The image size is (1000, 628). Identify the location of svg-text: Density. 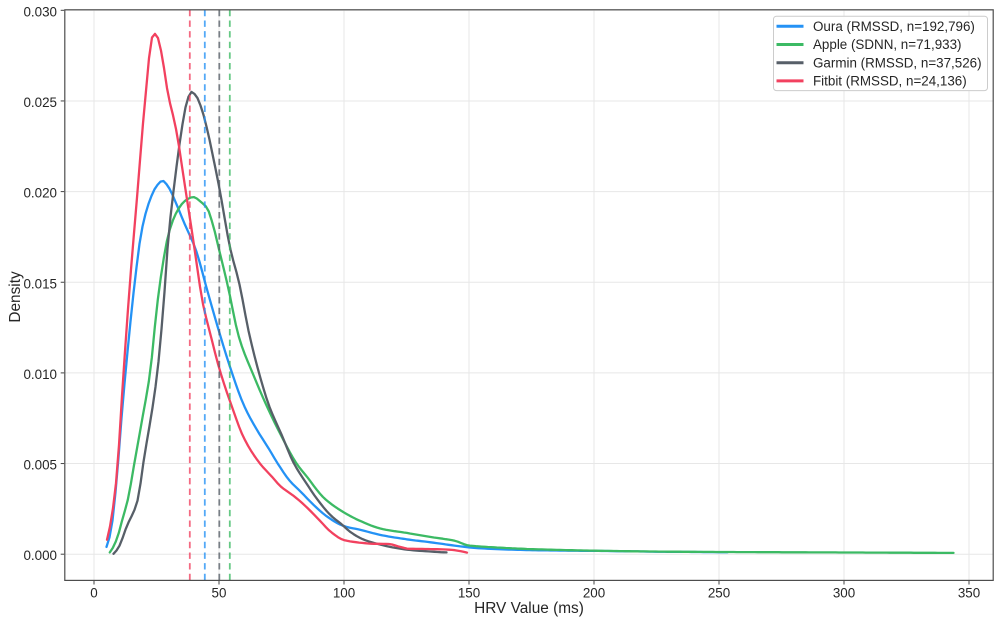
(15, 297).